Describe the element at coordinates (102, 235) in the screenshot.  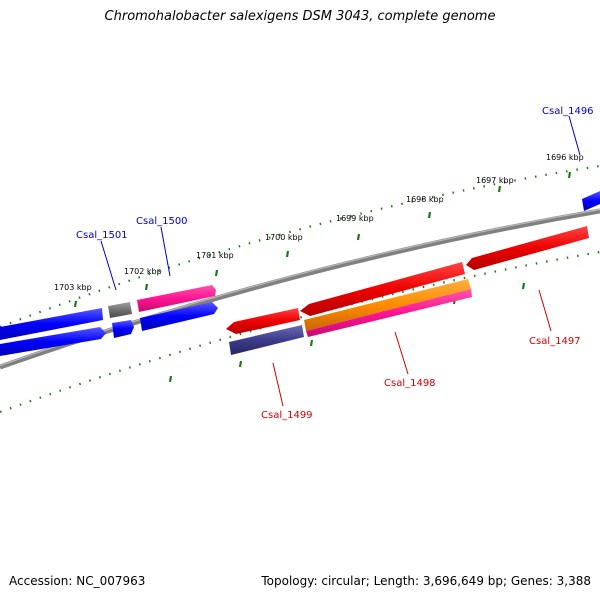
I see `label-csal-1501: Csal_1501` at that location.